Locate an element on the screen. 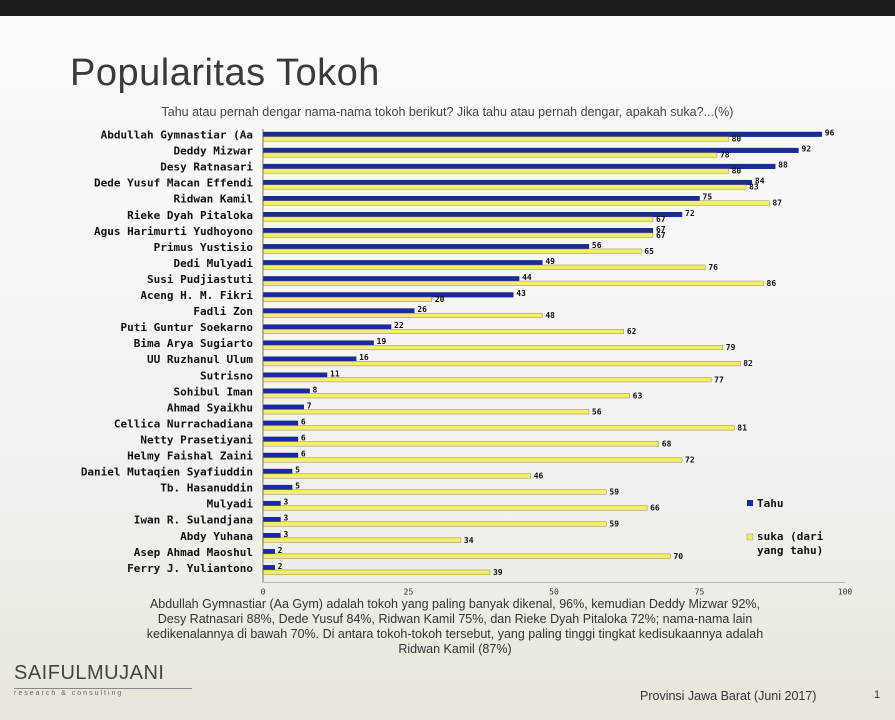 Image resolution: width=895 pixels, height=720 pixels. data-label-tahu: 92 is located at coordinates (806, 149).